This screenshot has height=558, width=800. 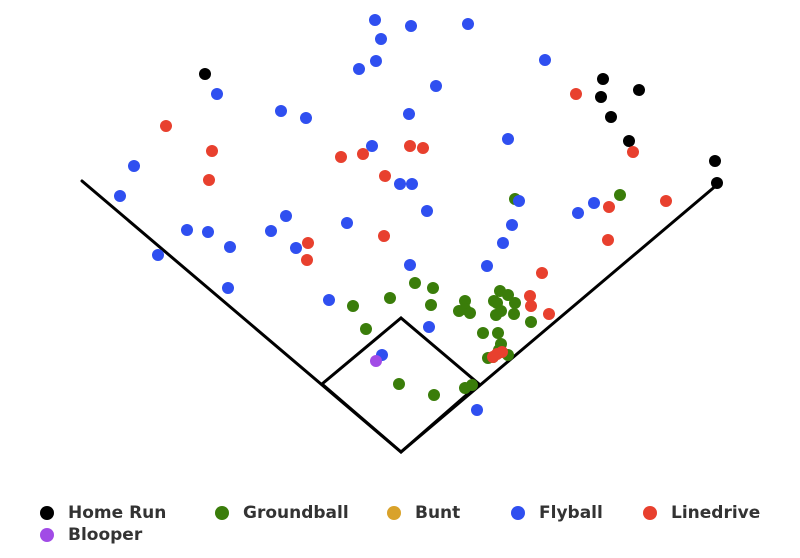 I want to click on blooper-point, so click(x=376, y=361).